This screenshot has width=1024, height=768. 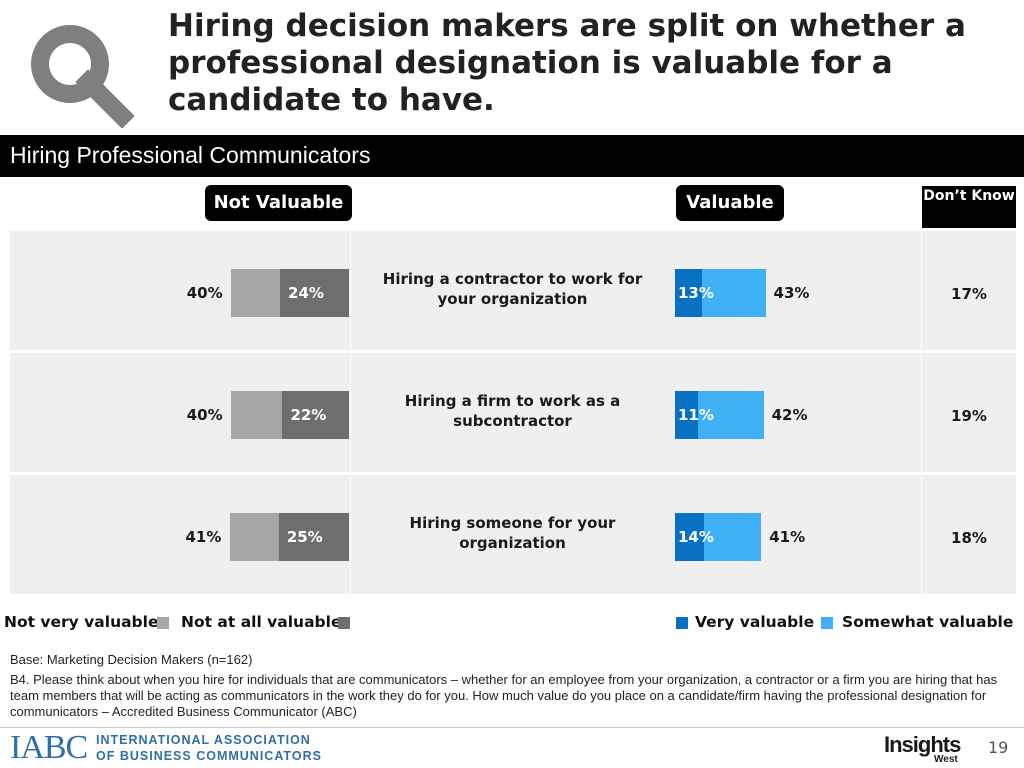 I want to click on legend-swatch-somewhat-valuable, so click(x=827, y=623).